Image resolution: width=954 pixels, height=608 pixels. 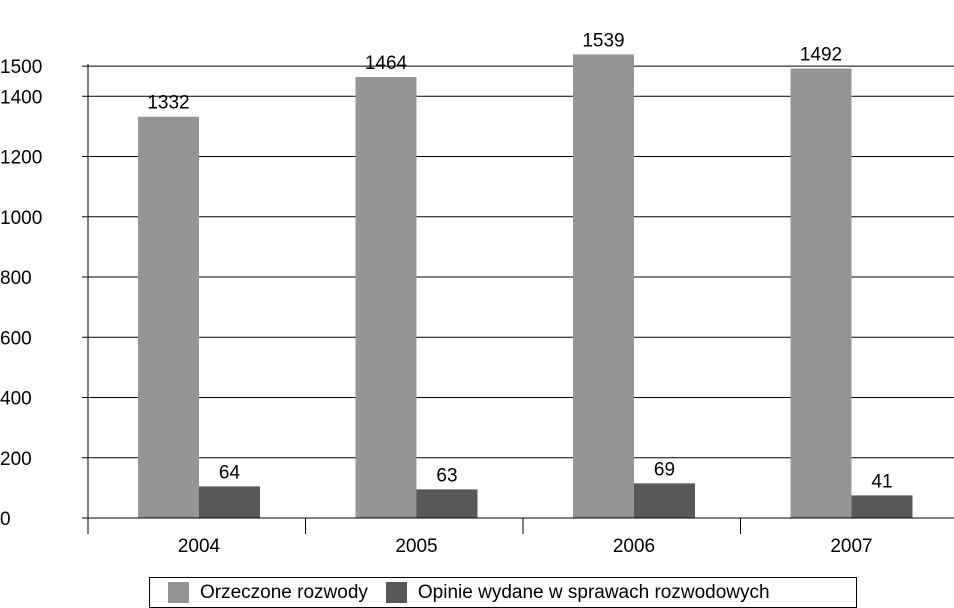 What do you see at coordinates (593, 592) in the screenshot?
I see `legend-label-opinie: Opinie wydane w sprawach rozwodowych` at bounding box center [593, 592].